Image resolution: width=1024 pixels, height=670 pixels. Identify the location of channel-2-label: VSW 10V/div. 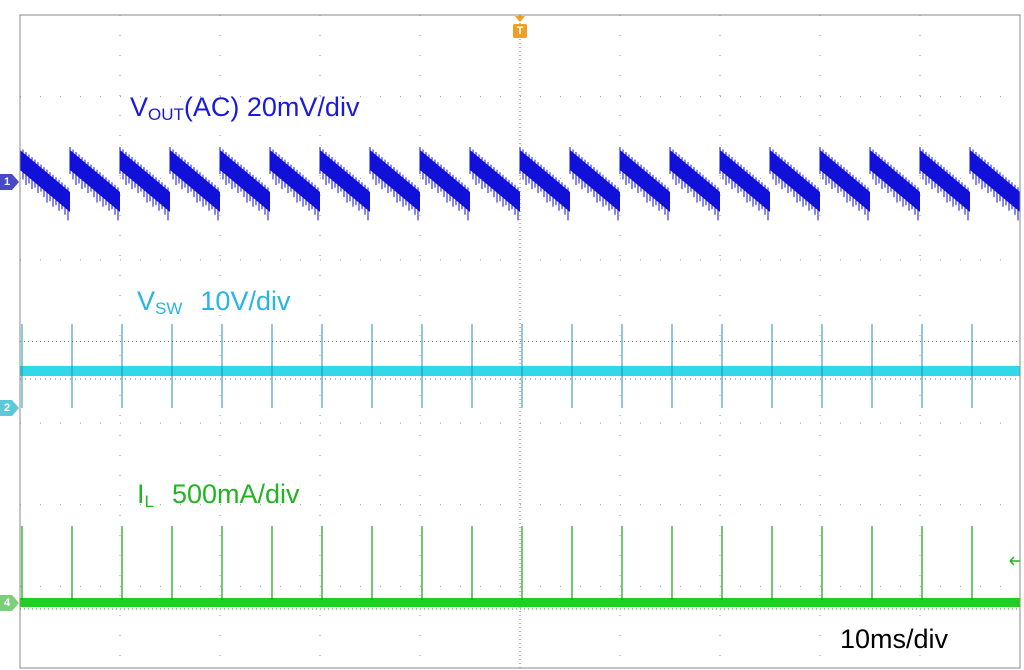
(214, 302).